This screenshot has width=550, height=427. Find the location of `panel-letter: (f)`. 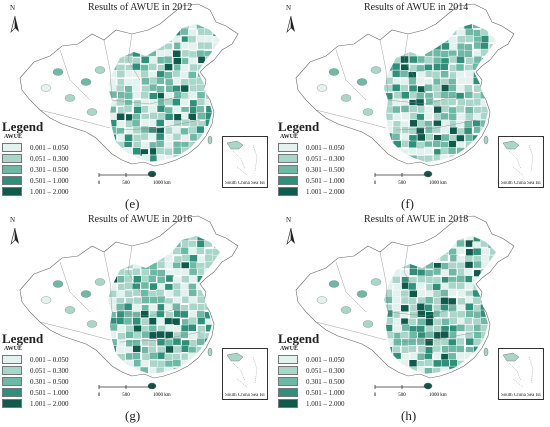

panel-letter: (f) is located at coordinates (407, 203).